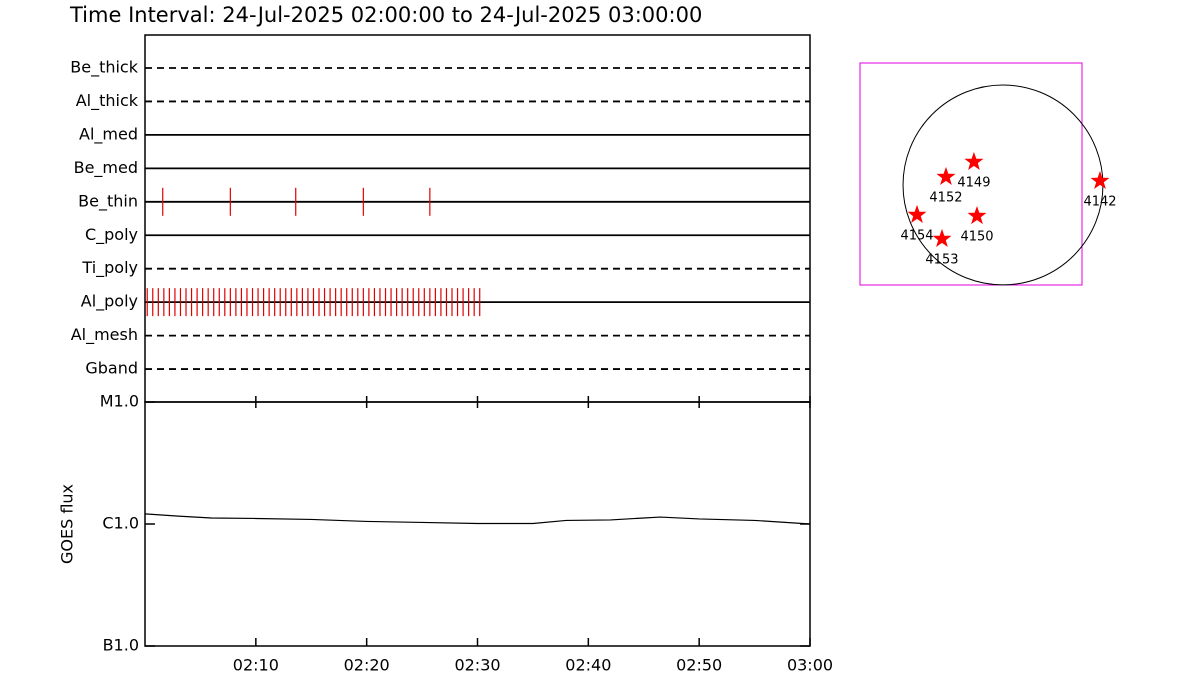 The height and width of the screenshot is (700, 1200). I want to click on x-tick-label: 03:00, so click(810, 665).